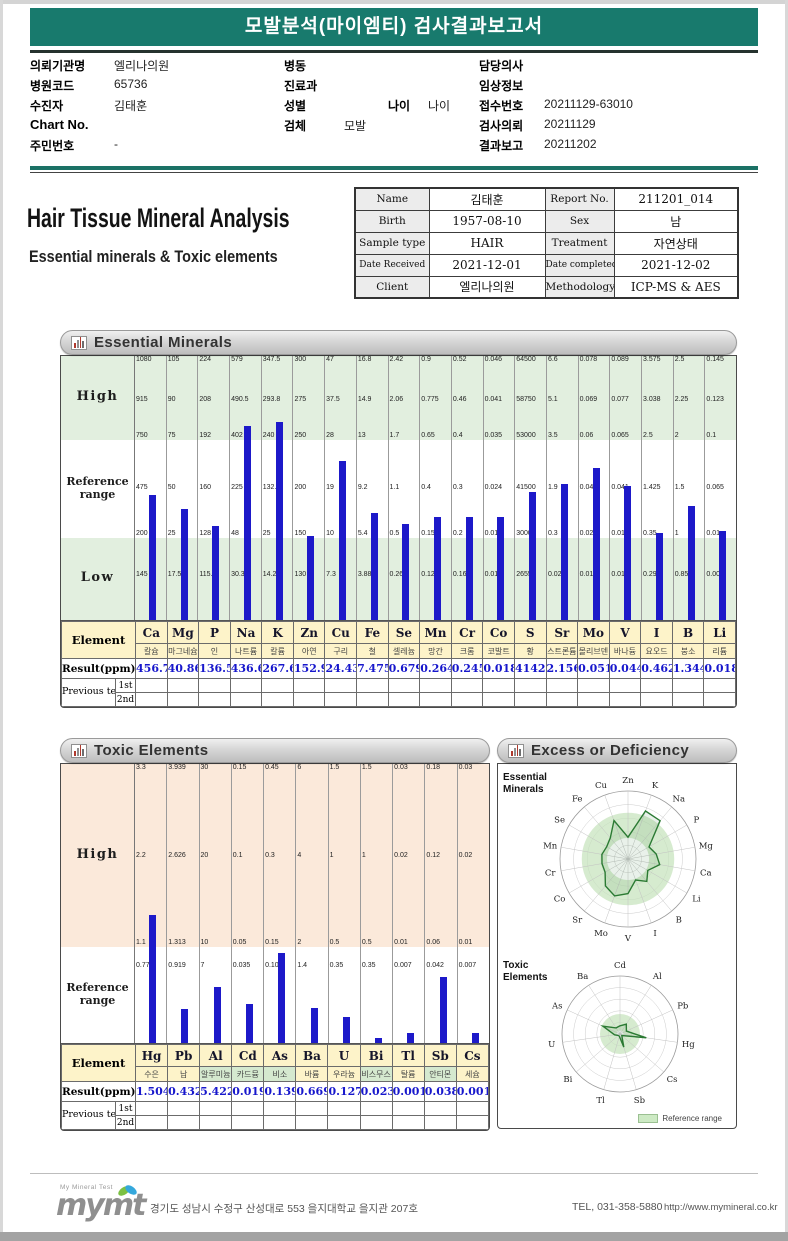 The image size is (788, 1241). I want to click on tick-label: 0.035, so click(241, 966).